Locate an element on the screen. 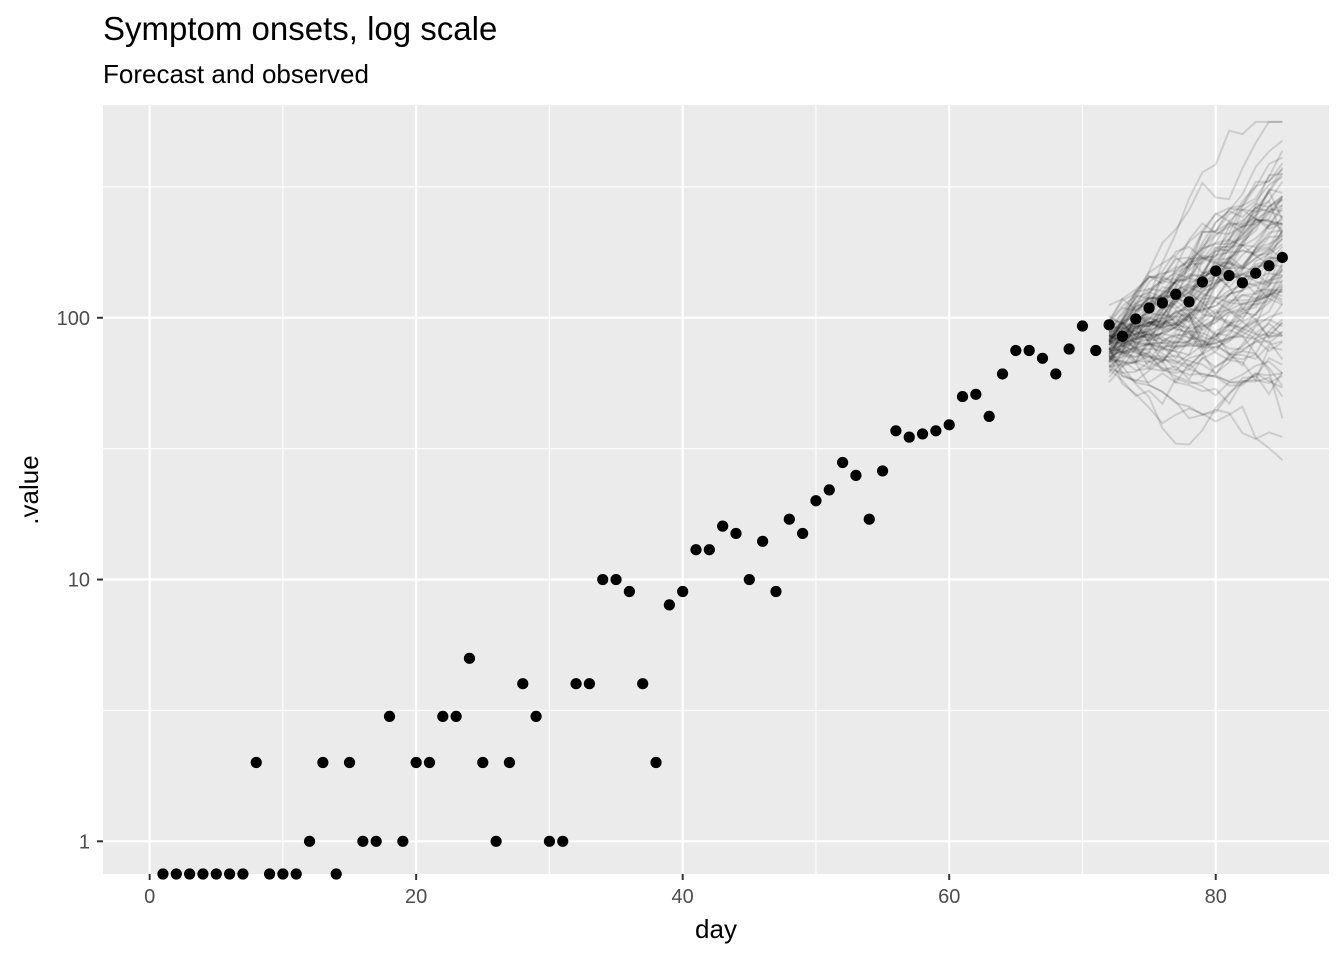 The height and width of the screenshot is (960, 1344). x-tick-label: 80 is located at coordinates (1216, 897).